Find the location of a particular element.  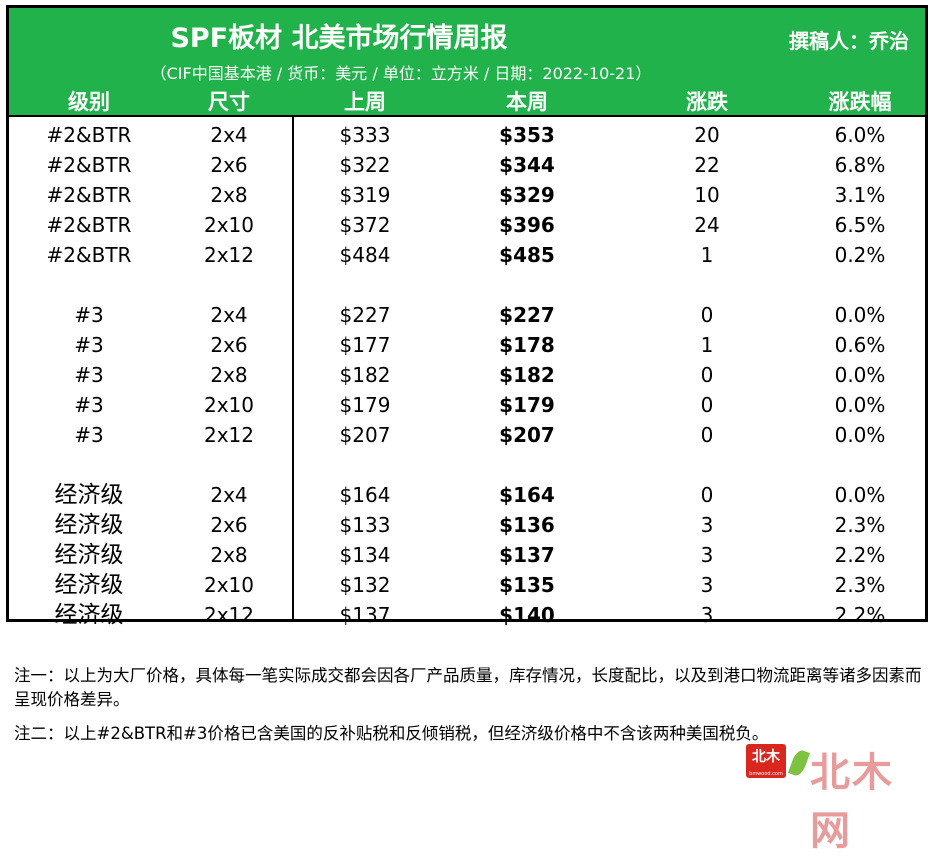

change-pct-cell: 2.2% is located at coordinates (860, 615).